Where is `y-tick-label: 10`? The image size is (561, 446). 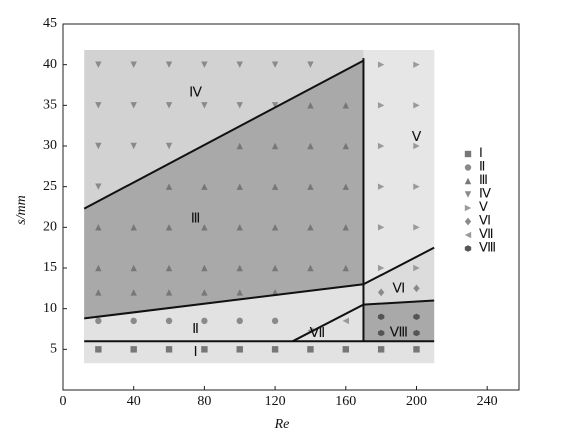 y-tick-label: 10 is located at coordinates (50, 308).